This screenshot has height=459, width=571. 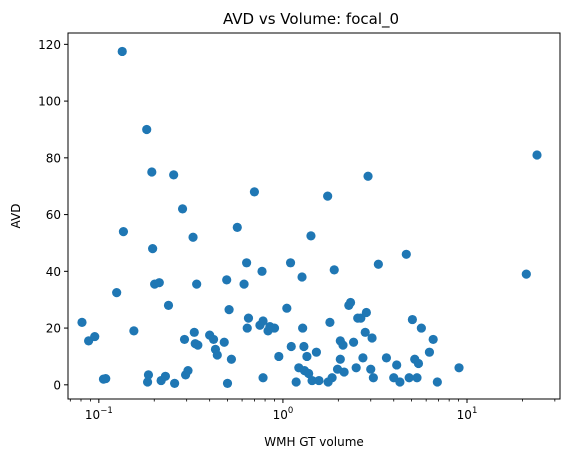 What do you see at coordinates (16, 216) in the screenshot?
I see `y-axis-label: AVD` at bounding box center [16, 216].